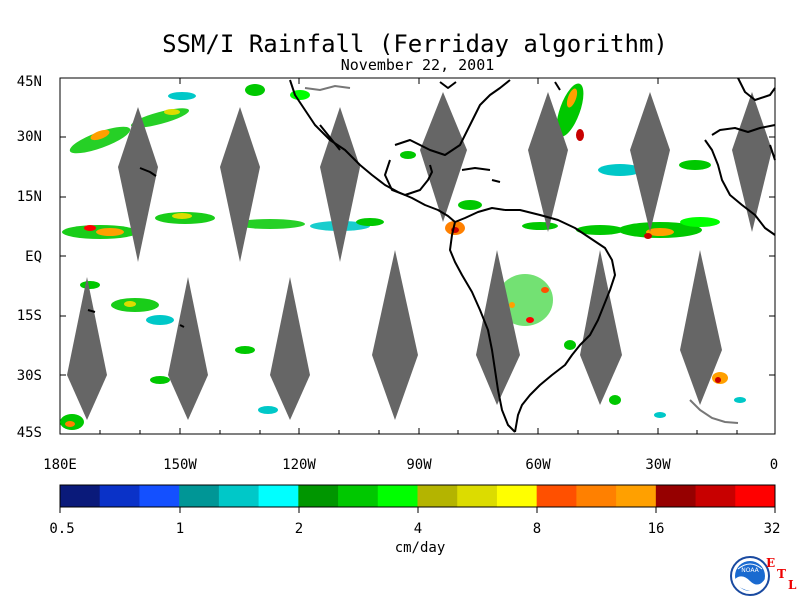 The width and height of the screenshot is (800, 600). What do you see at coordinates (33, 257) in the screenshot?
I see `lat-label-eq: EQ` at bounding box center [33, 257].